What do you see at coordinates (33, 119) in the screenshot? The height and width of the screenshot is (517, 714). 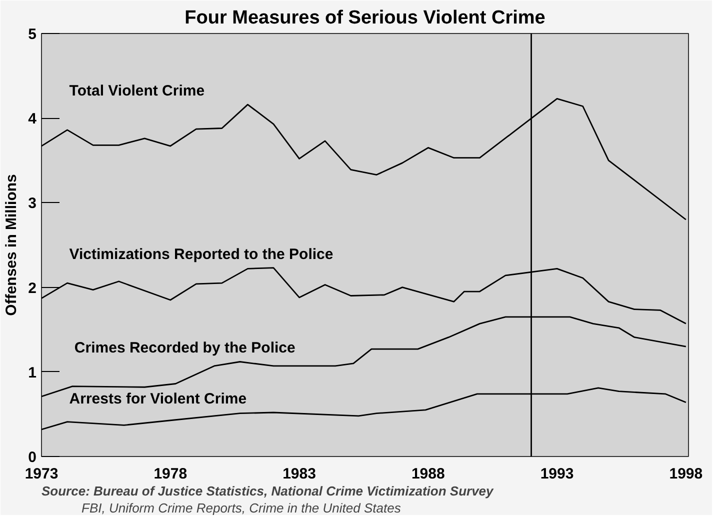 I see `y-tick-label: 4` at bounding box center [33, 119].